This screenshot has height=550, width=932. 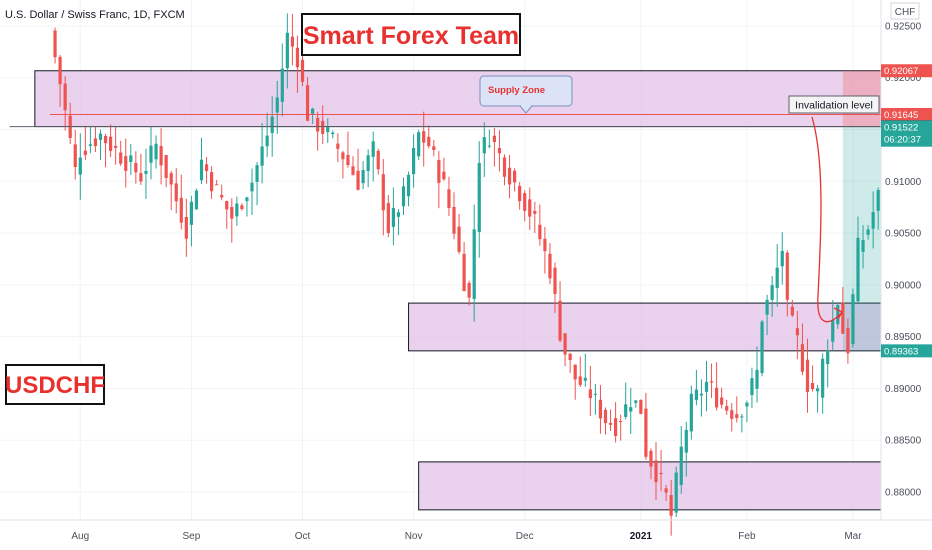 I want to click on currency-box, so click(x=905, y=11).